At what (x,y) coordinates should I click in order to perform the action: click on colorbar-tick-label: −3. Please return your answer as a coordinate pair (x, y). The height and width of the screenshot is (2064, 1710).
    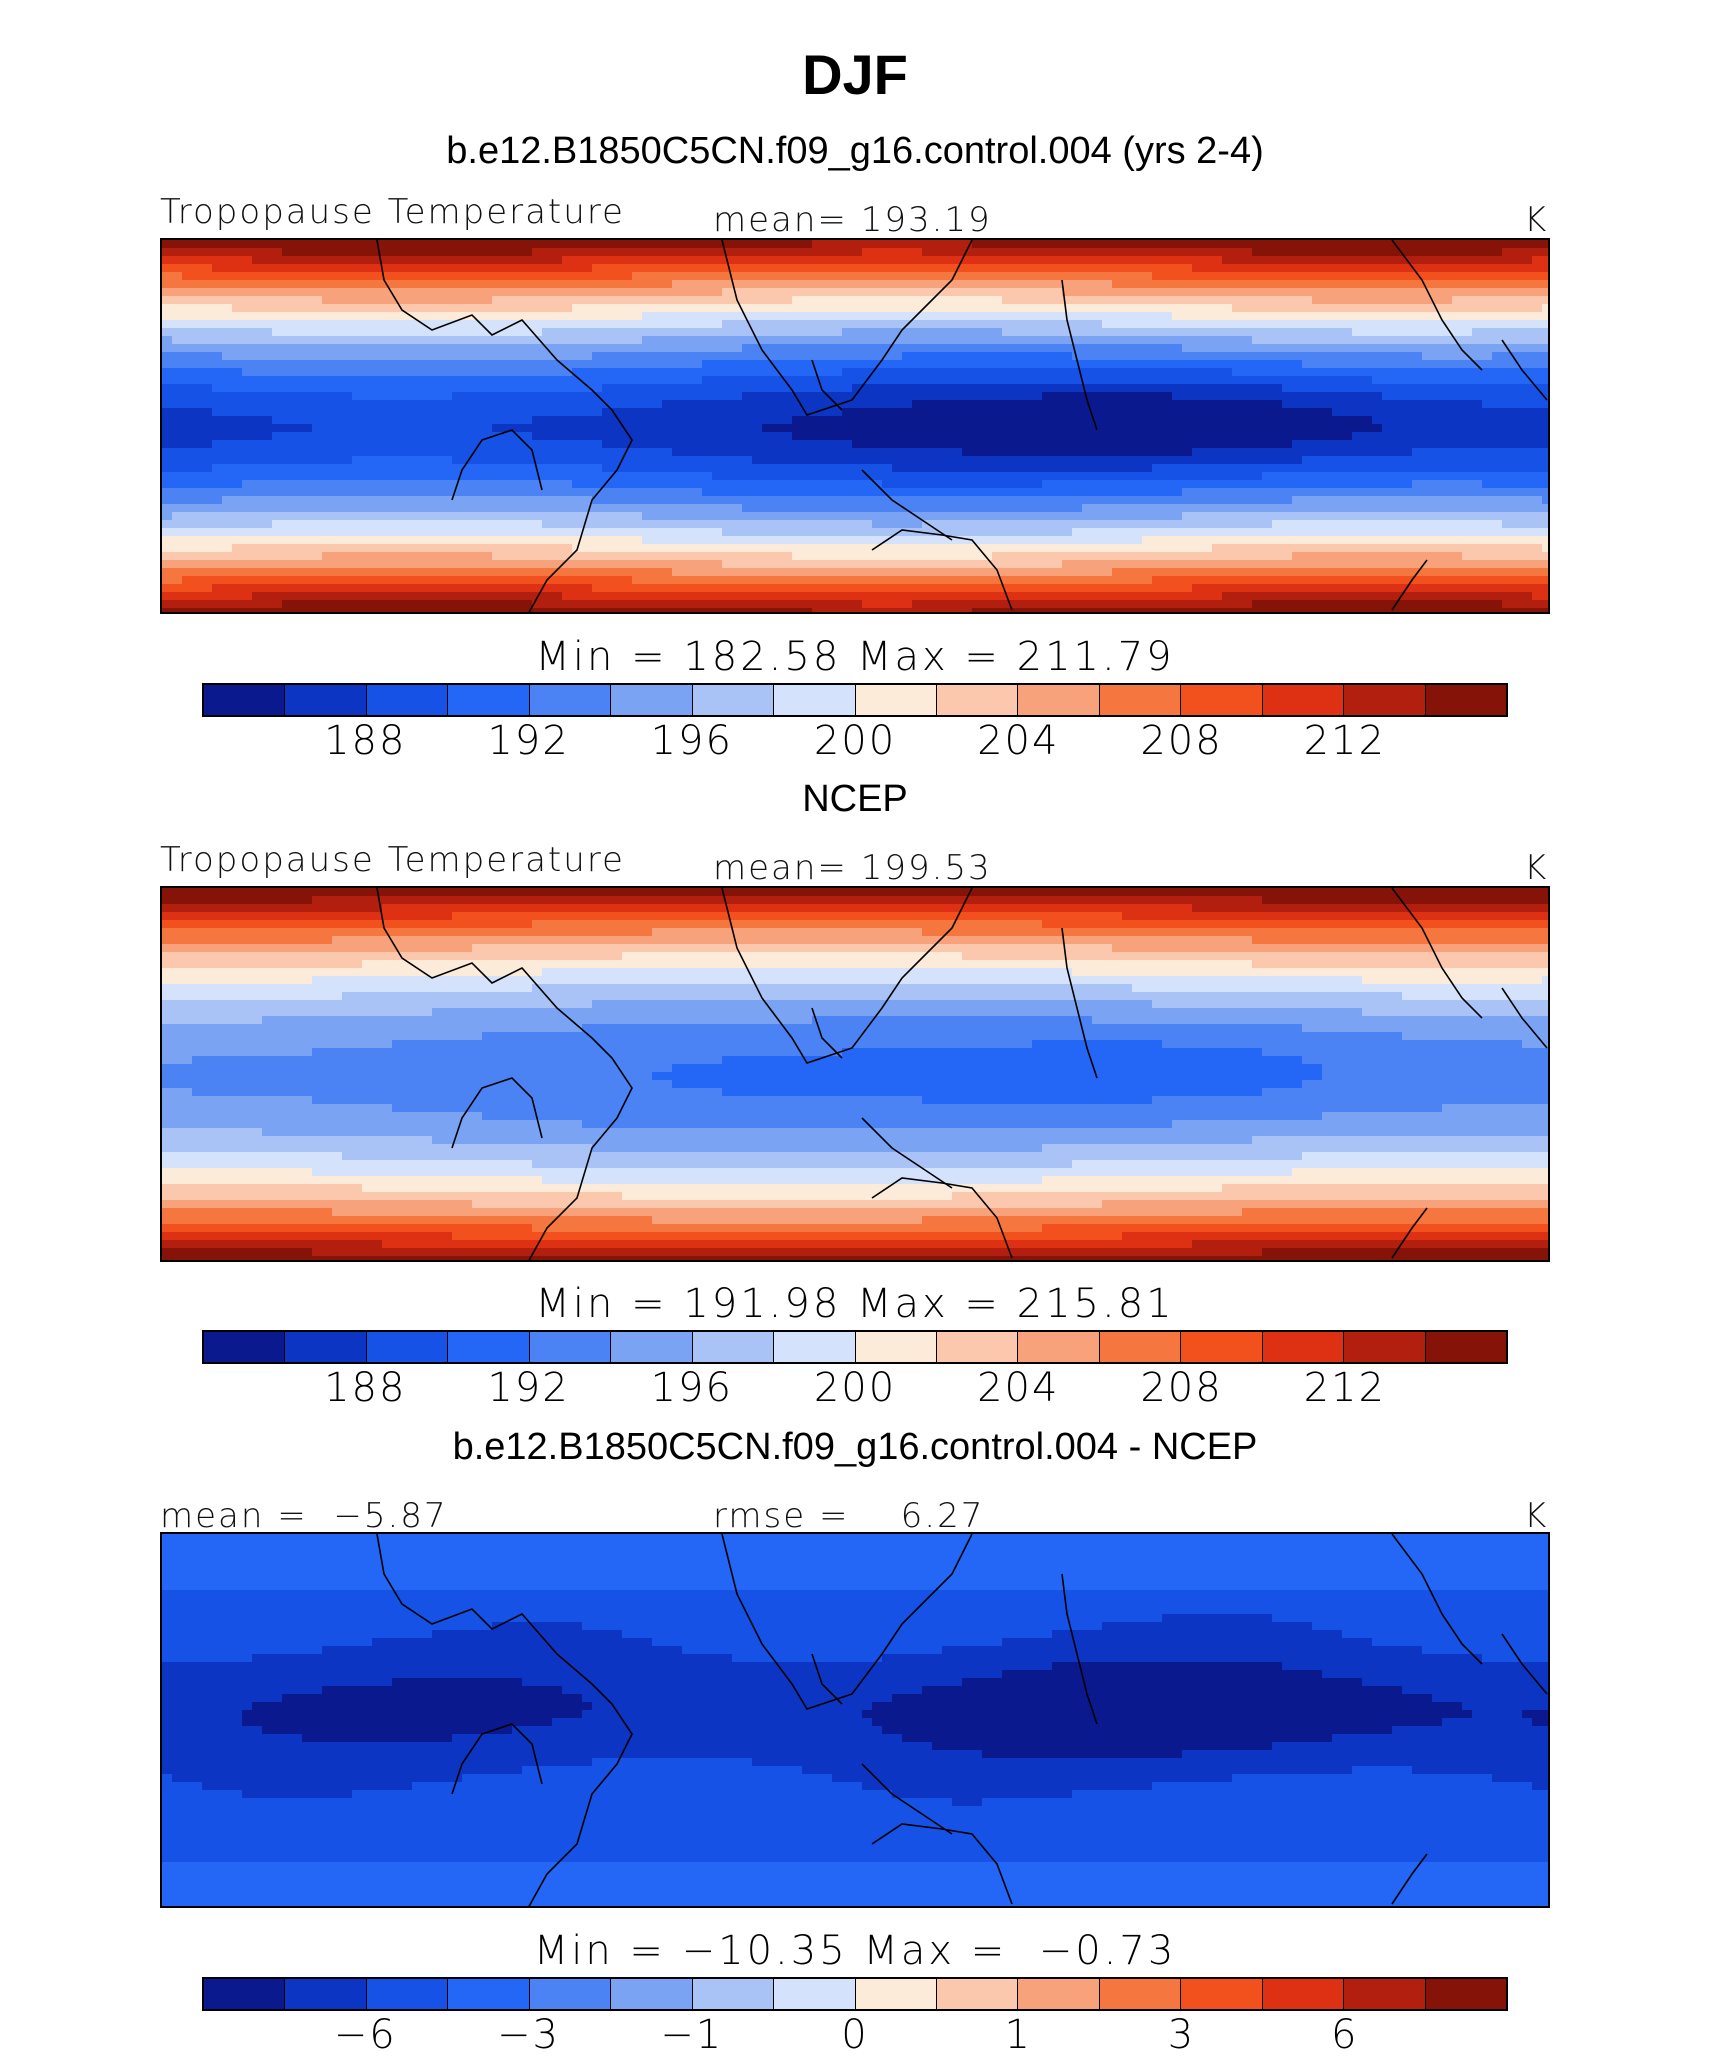
    Looking at the image, I should click on (528, 2035).